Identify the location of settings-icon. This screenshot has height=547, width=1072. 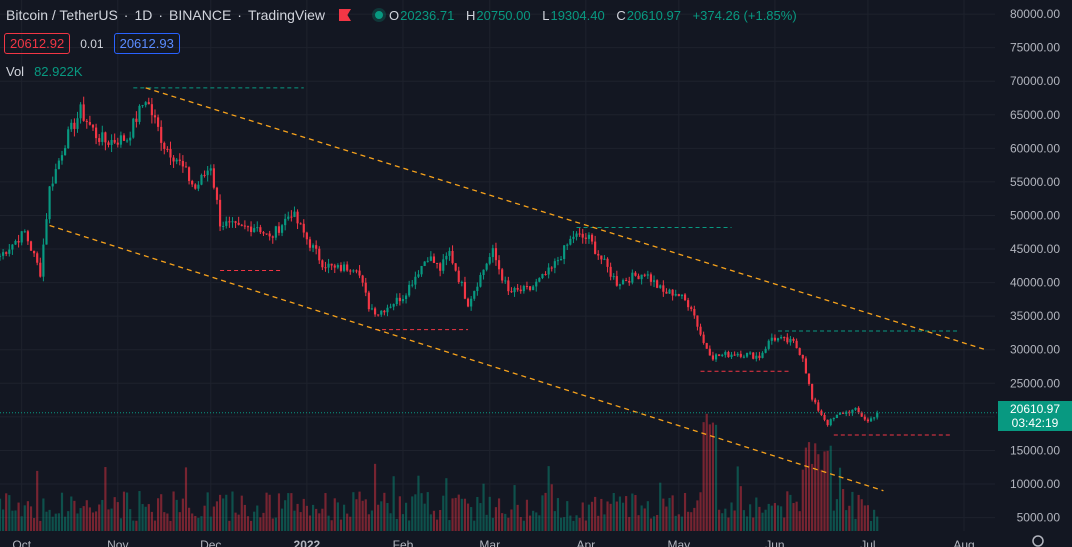
(1038, 541).